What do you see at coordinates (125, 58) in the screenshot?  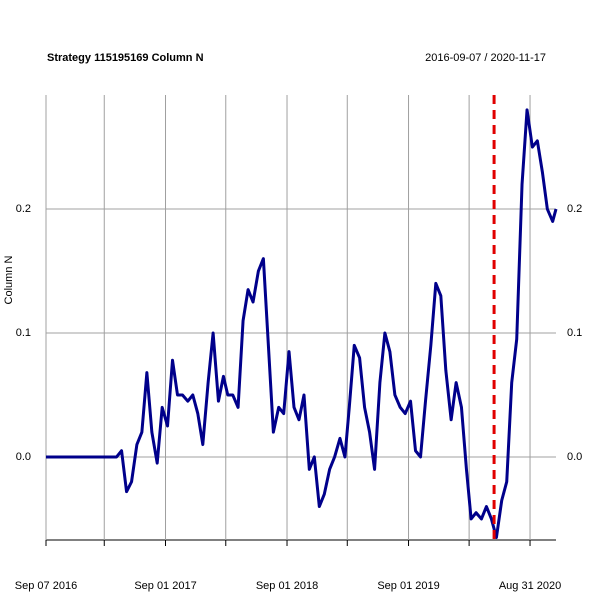 I see `chart-title: Strategy 115195169 Column N` at bounding box center [125, 58].